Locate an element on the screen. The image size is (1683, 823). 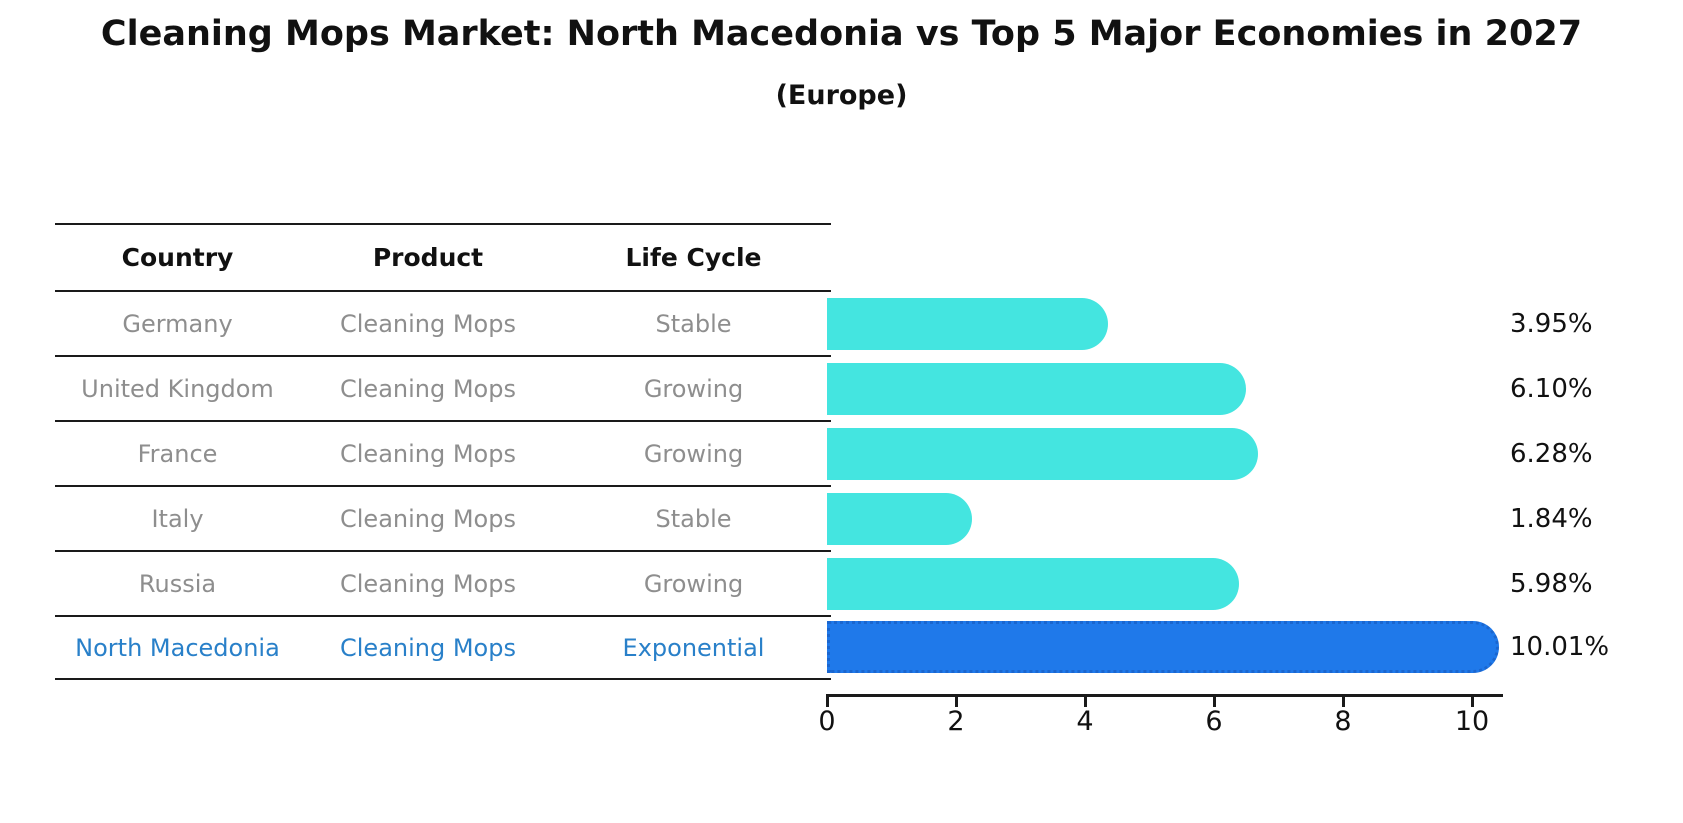
x-axis-line is located at coordinates (1165, 695).